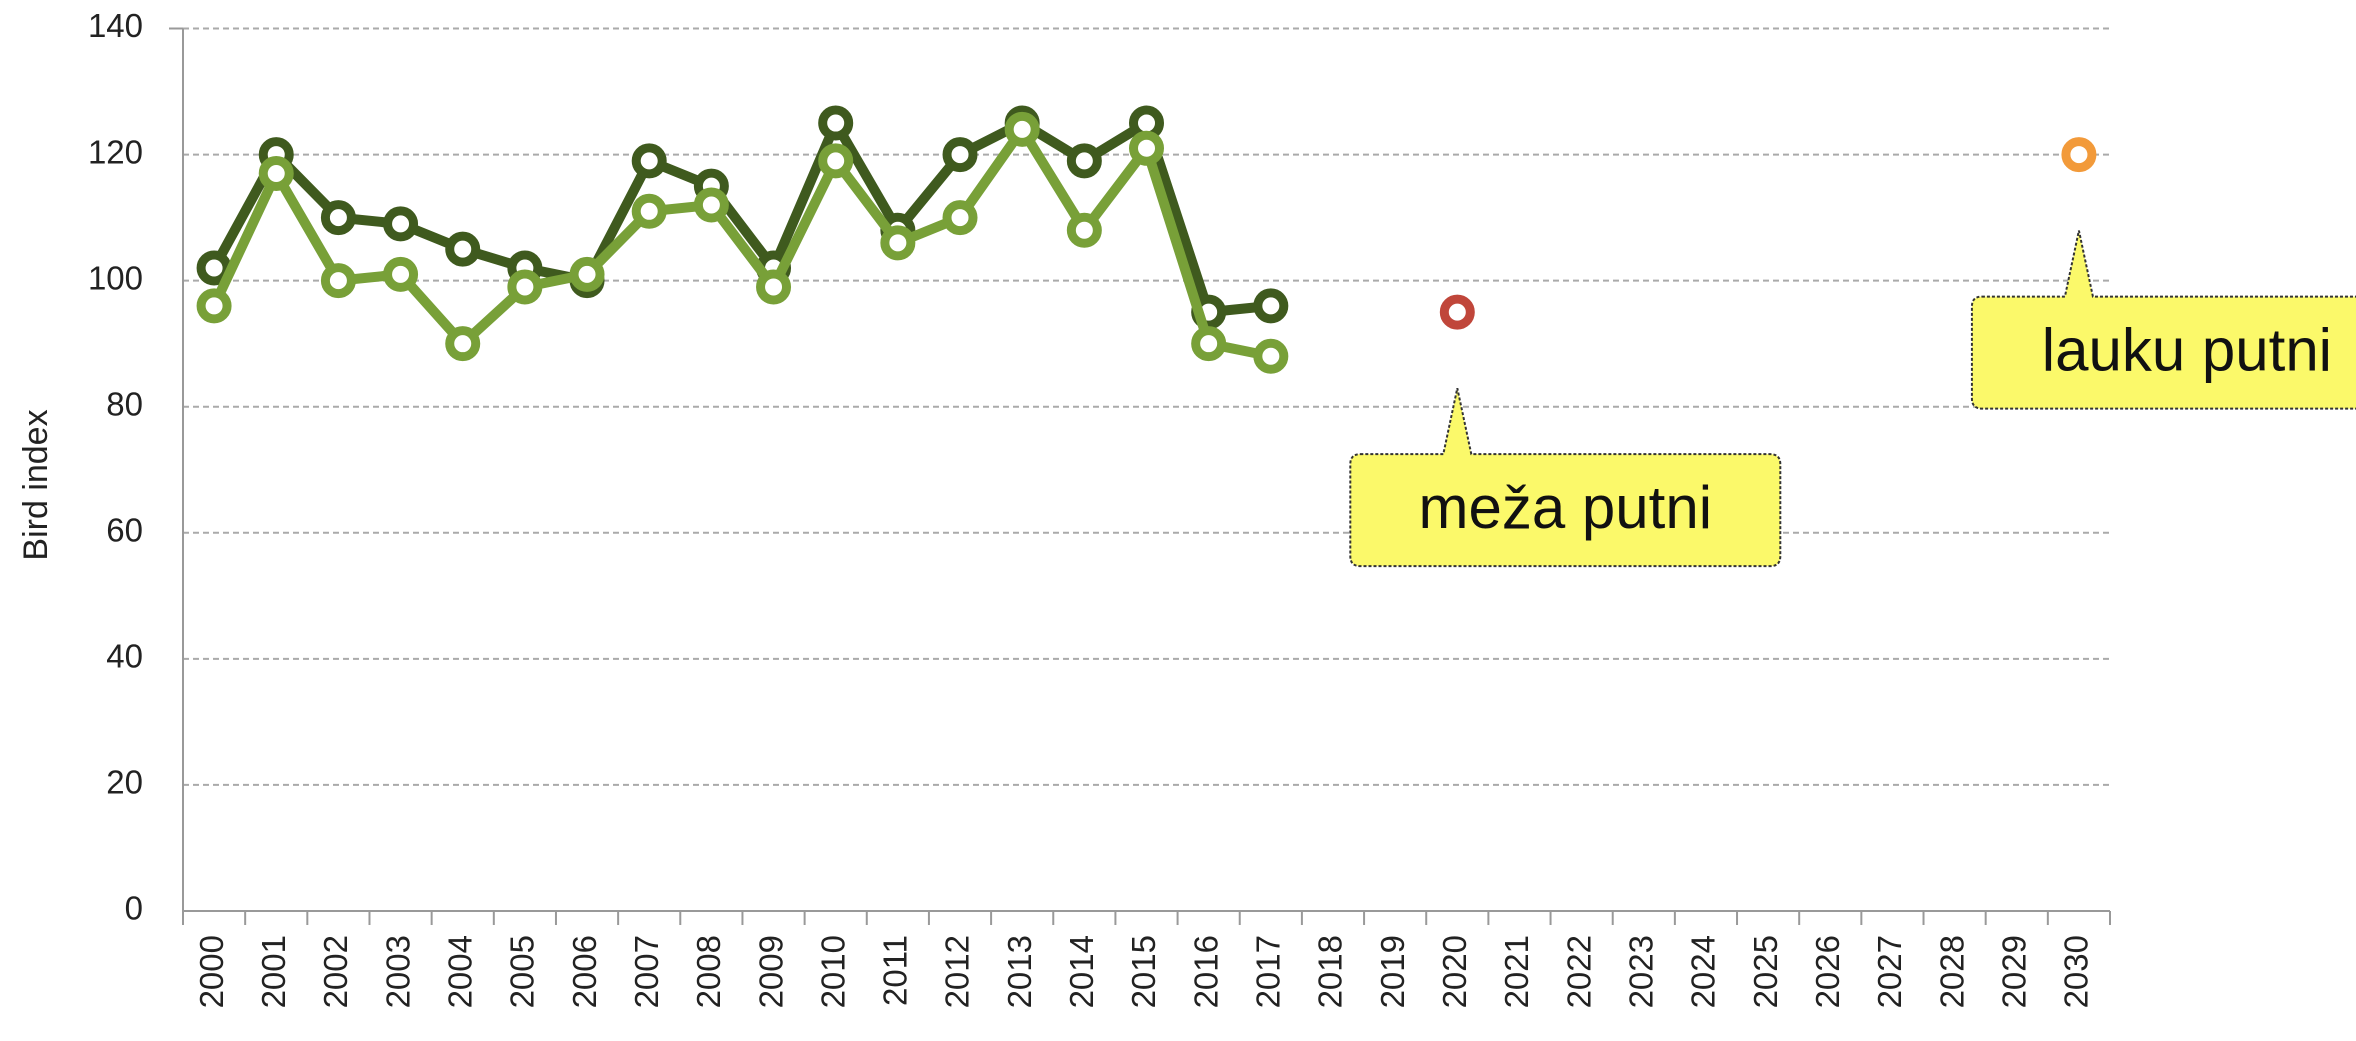 The height and width of the screenshot is (1041, 2356). I want to click on callout: meža putni, so click(1565, 477).